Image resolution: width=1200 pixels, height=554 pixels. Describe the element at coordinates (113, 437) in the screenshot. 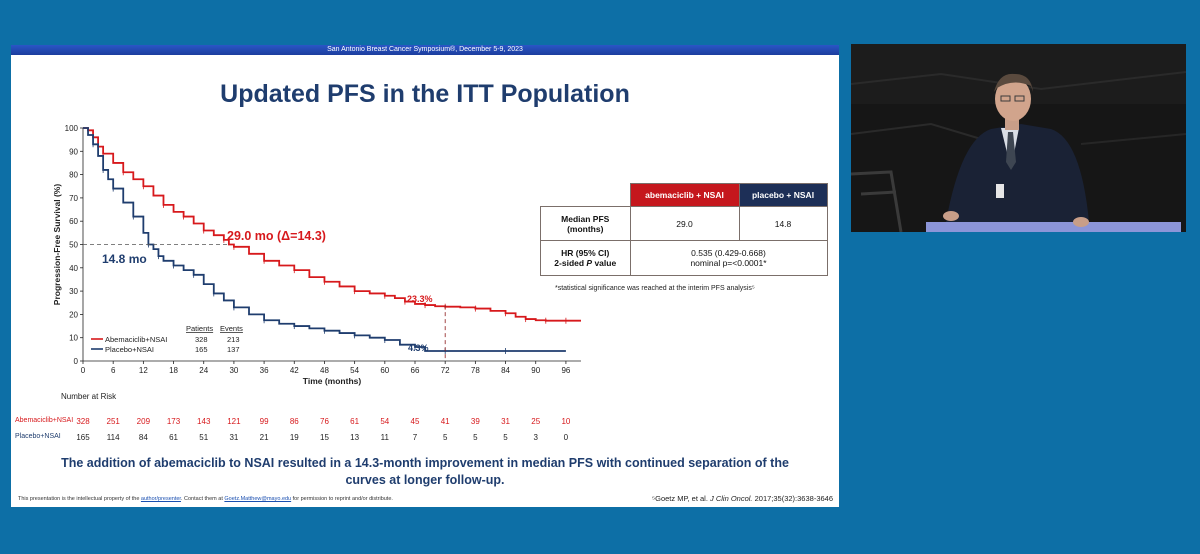

I see `risk-cell: 114` at that location.